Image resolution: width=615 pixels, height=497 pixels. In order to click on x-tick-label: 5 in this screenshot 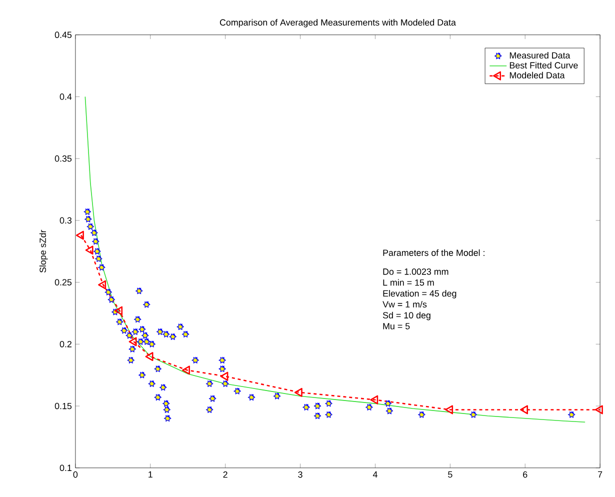, I will do `click(450, 475)`.